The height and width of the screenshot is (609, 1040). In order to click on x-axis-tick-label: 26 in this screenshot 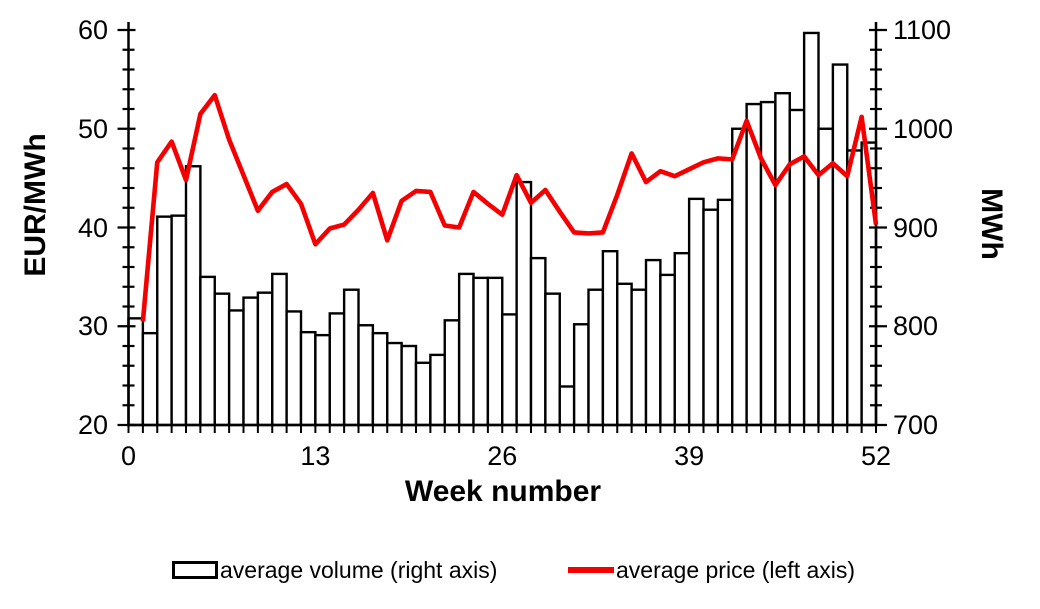, I will do `click(502, 456)`.